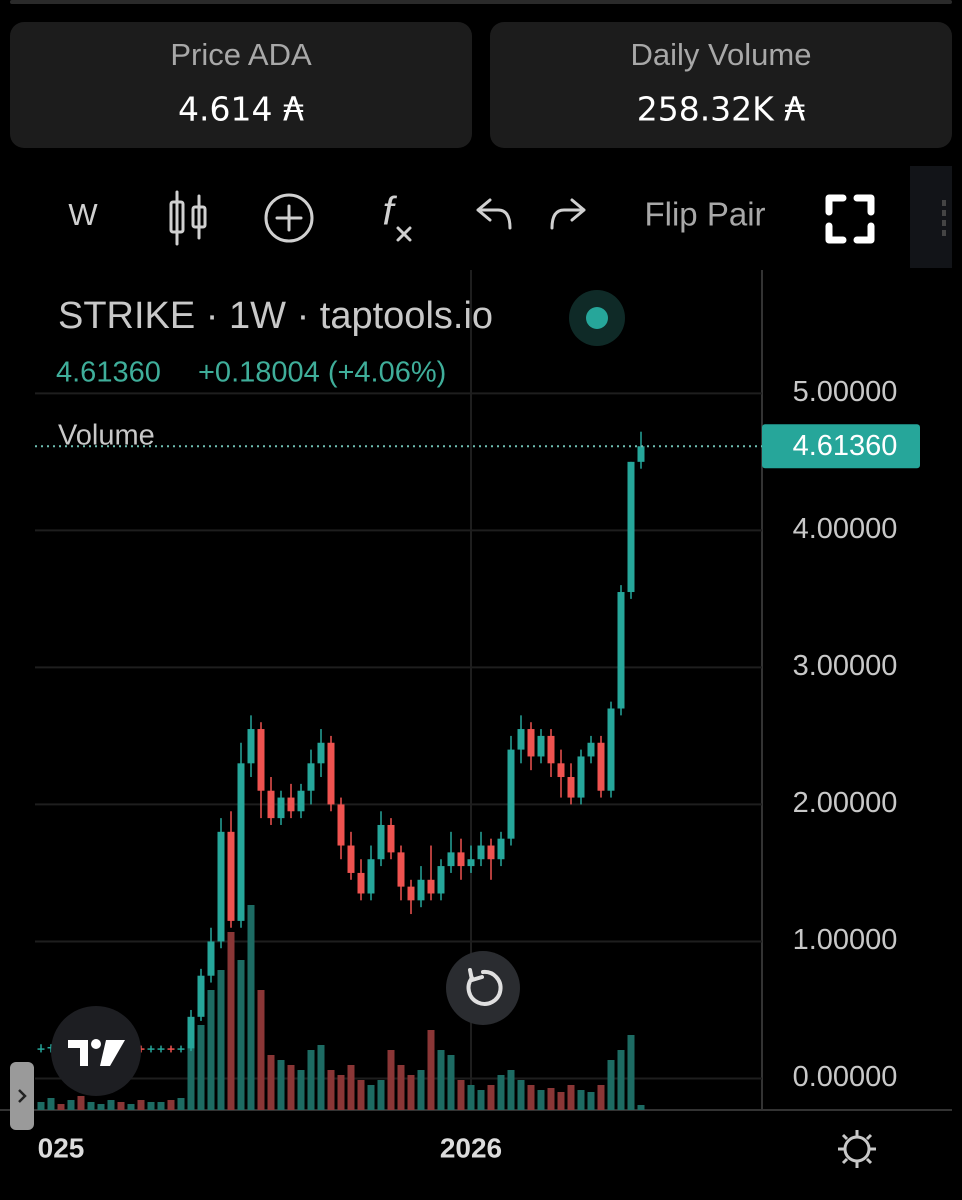 The height and width of the screenshot is (1200, 962). What do you see at coordinates (721, 54) in the screenshot?
I see `card-label: Daily Volume` at bounding box center [721, 54].